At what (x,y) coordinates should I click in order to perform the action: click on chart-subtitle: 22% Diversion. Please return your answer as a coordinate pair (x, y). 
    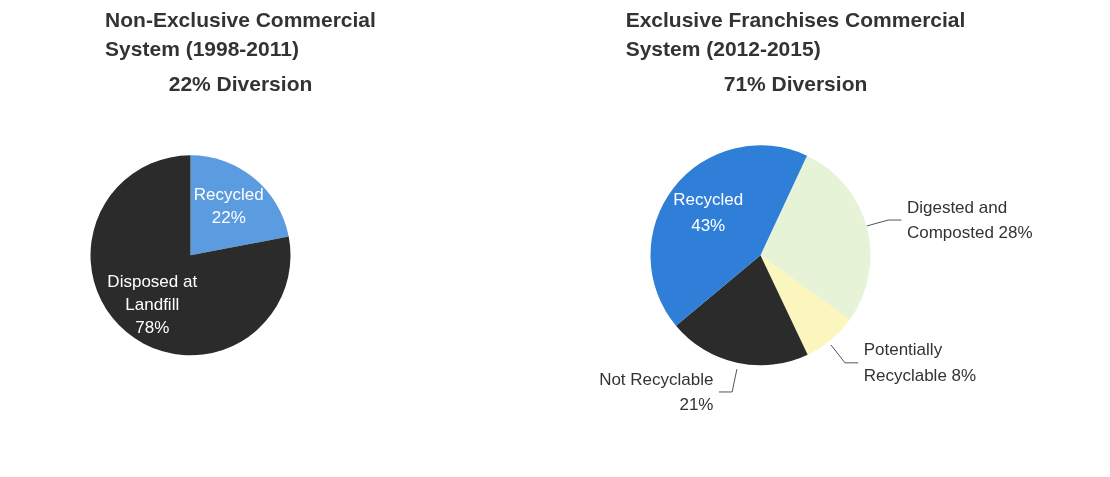
    Looking at the image, I should click on (240, 83).